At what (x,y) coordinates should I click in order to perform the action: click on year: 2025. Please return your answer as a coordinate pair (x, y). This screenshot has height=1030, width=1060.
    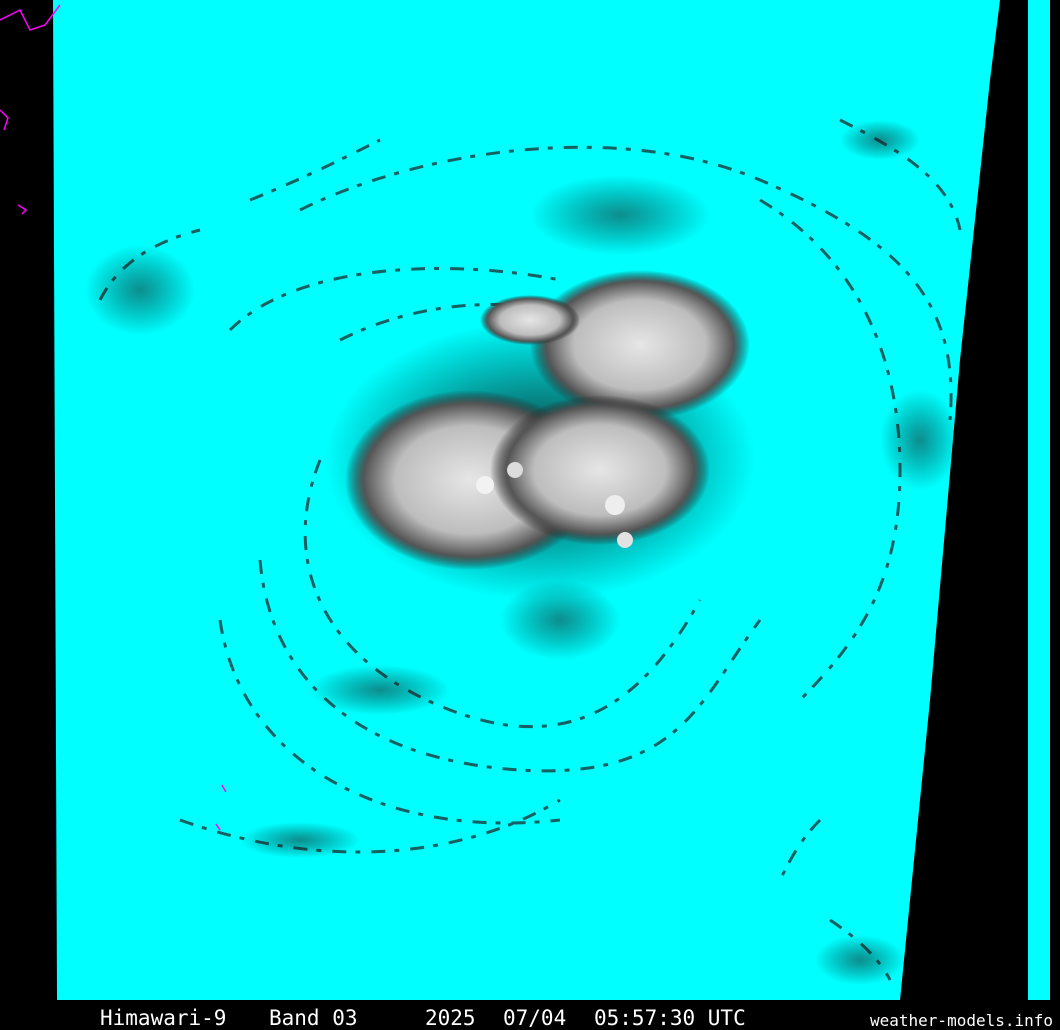
    Looking at the image, I should click on (450, 1018).